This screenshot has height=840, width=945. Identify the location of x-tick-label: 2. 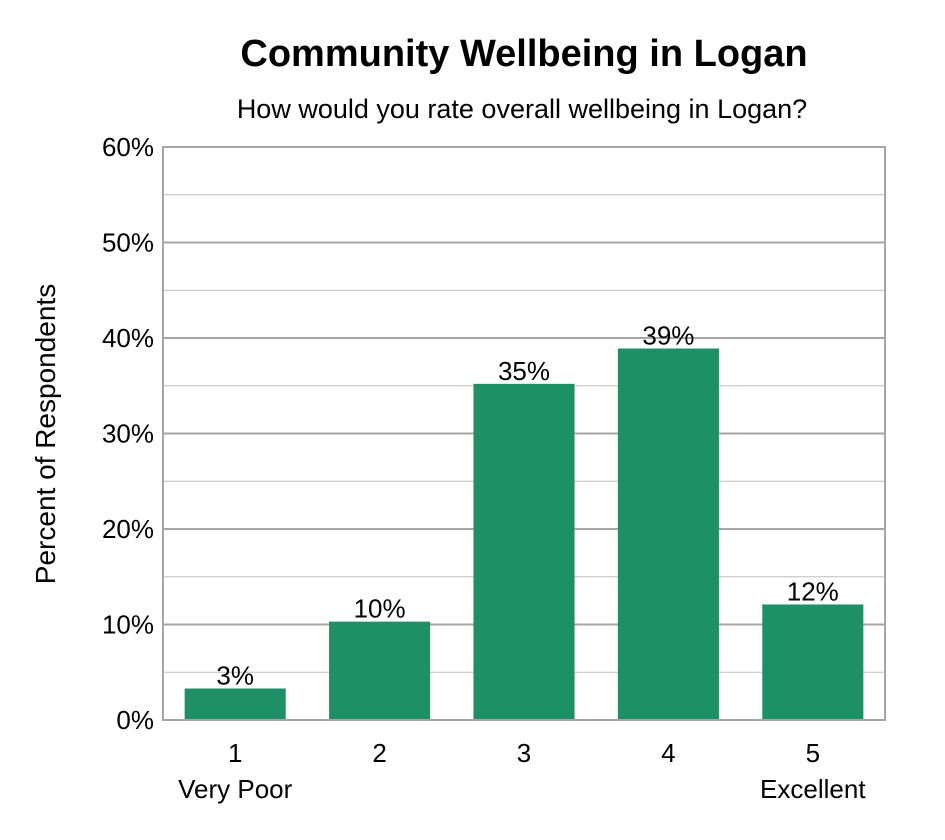
(379, 753).